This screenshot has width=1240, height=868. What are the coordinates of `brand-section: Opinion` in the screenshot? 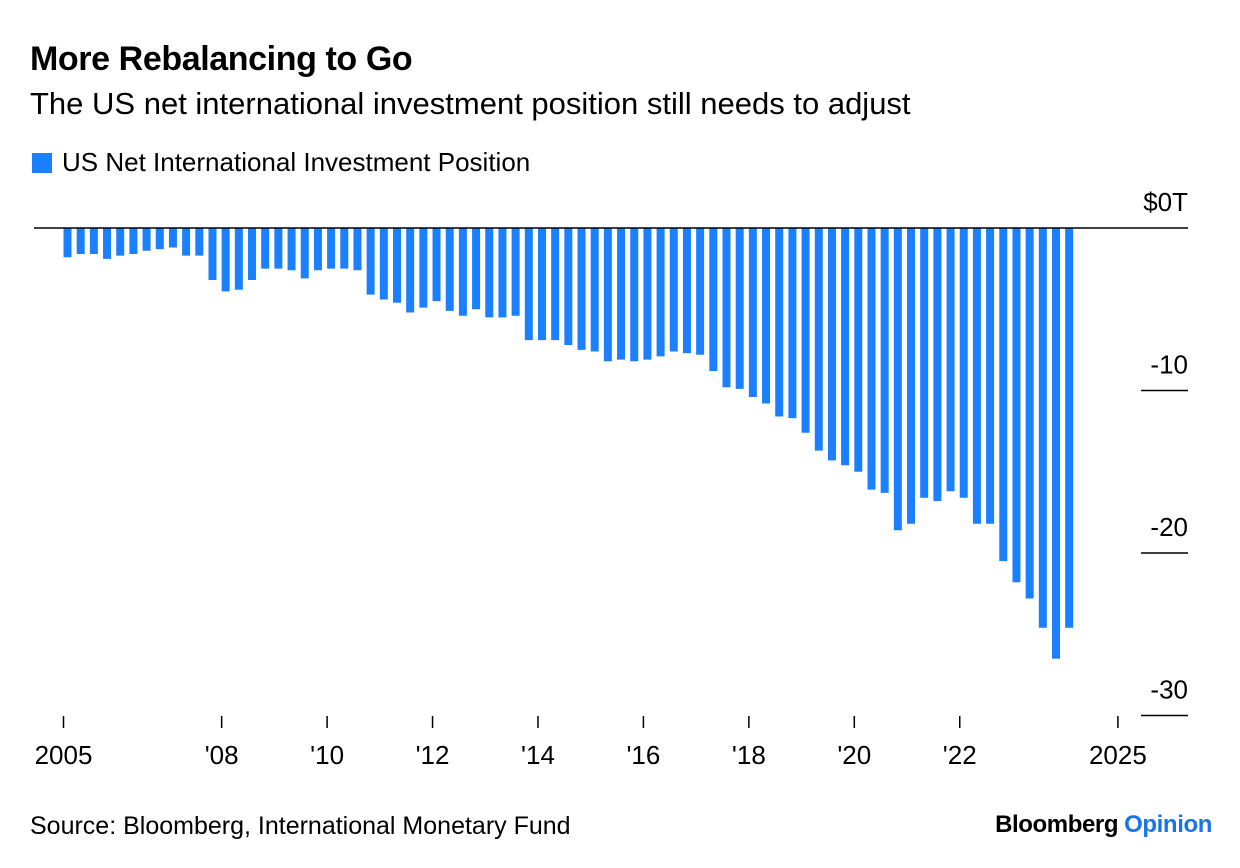 It's located at (1168, 824).